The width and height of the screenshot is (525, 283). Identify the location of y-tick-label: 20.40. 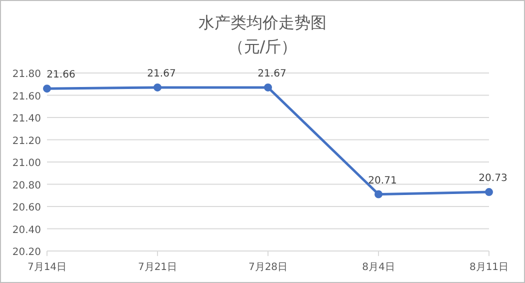
(26, 230).